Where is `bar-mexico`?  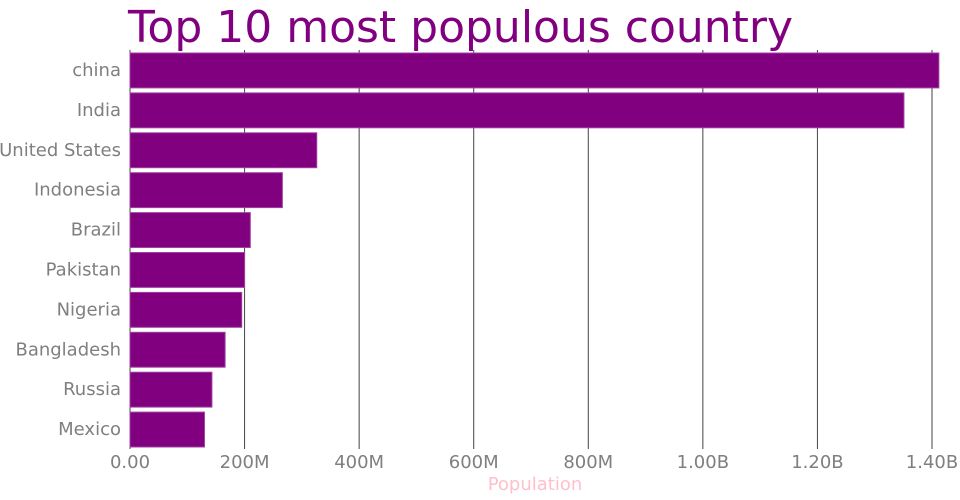 bar-mexico is located at coordinates (167, 429).